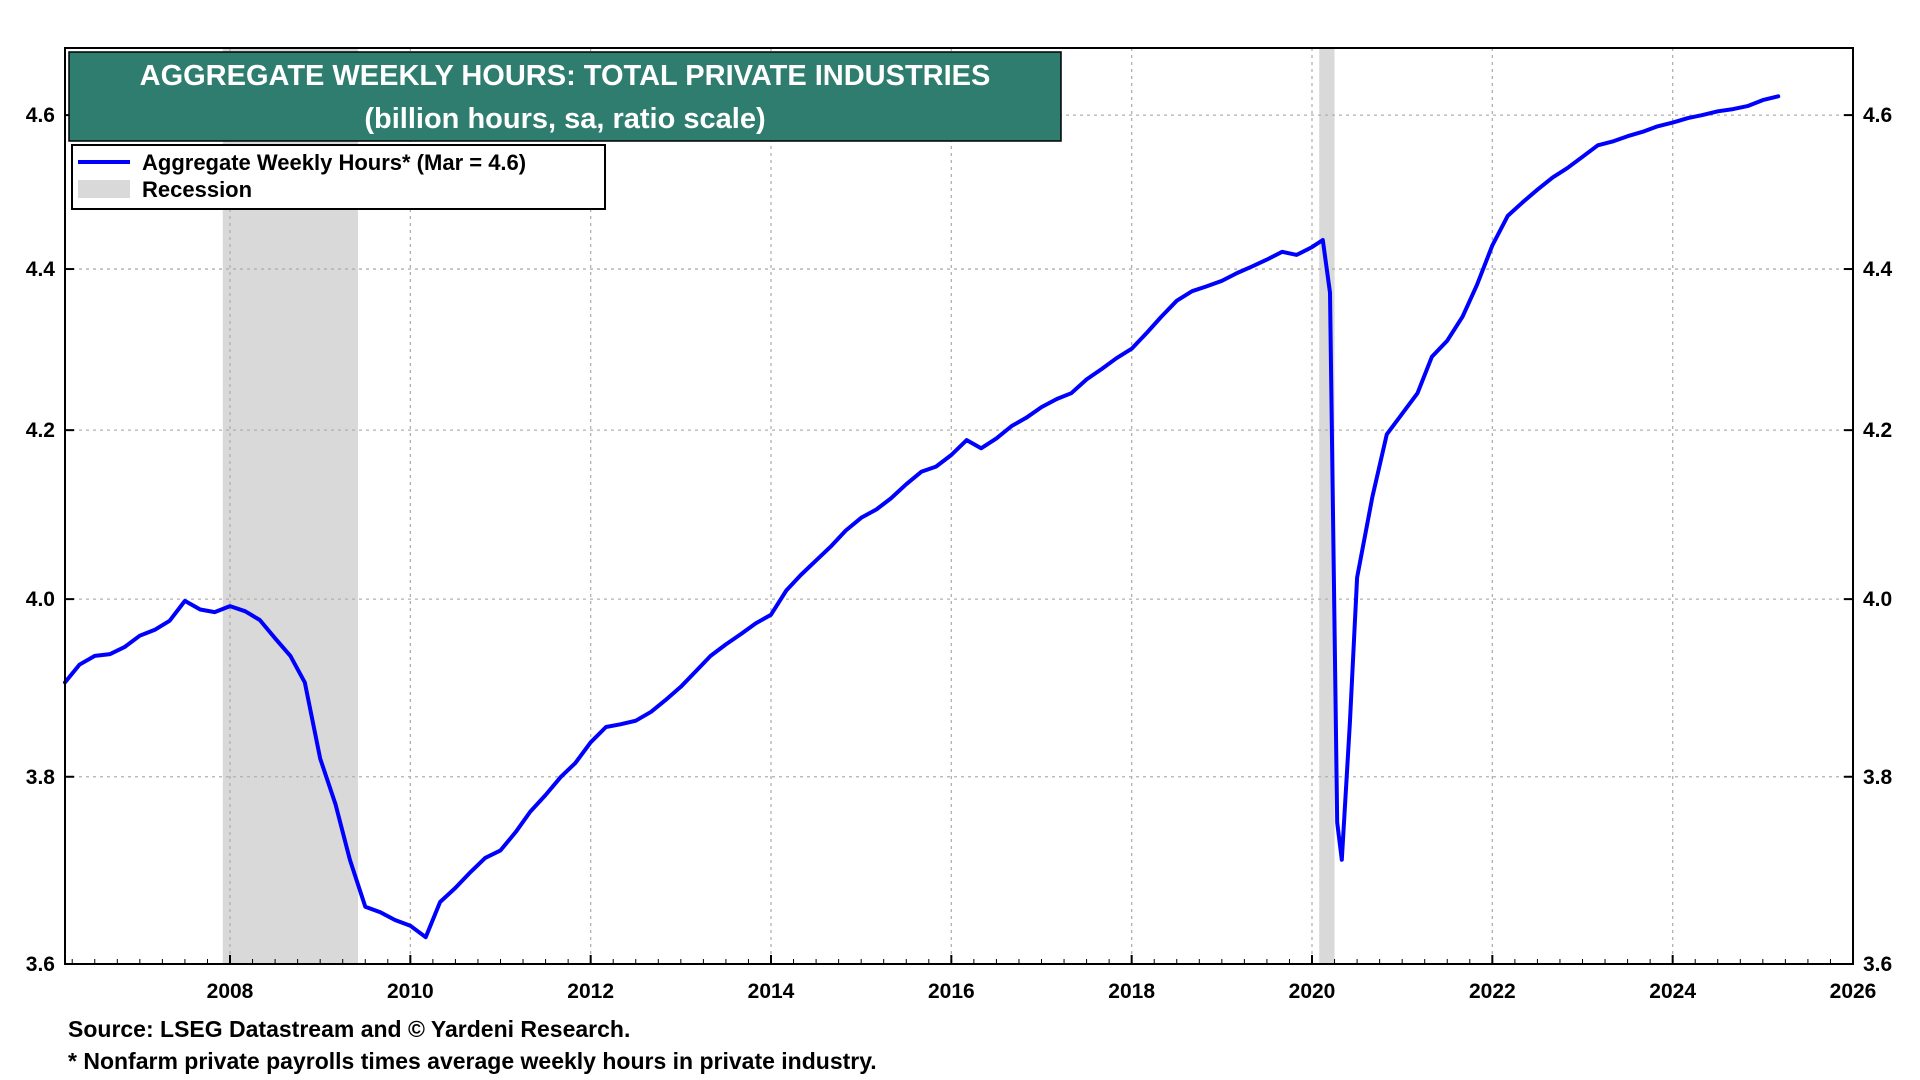 This screenshot has width=1920, height=1080. I want to click on legend-recession-label: Recession, so click(197, 189).